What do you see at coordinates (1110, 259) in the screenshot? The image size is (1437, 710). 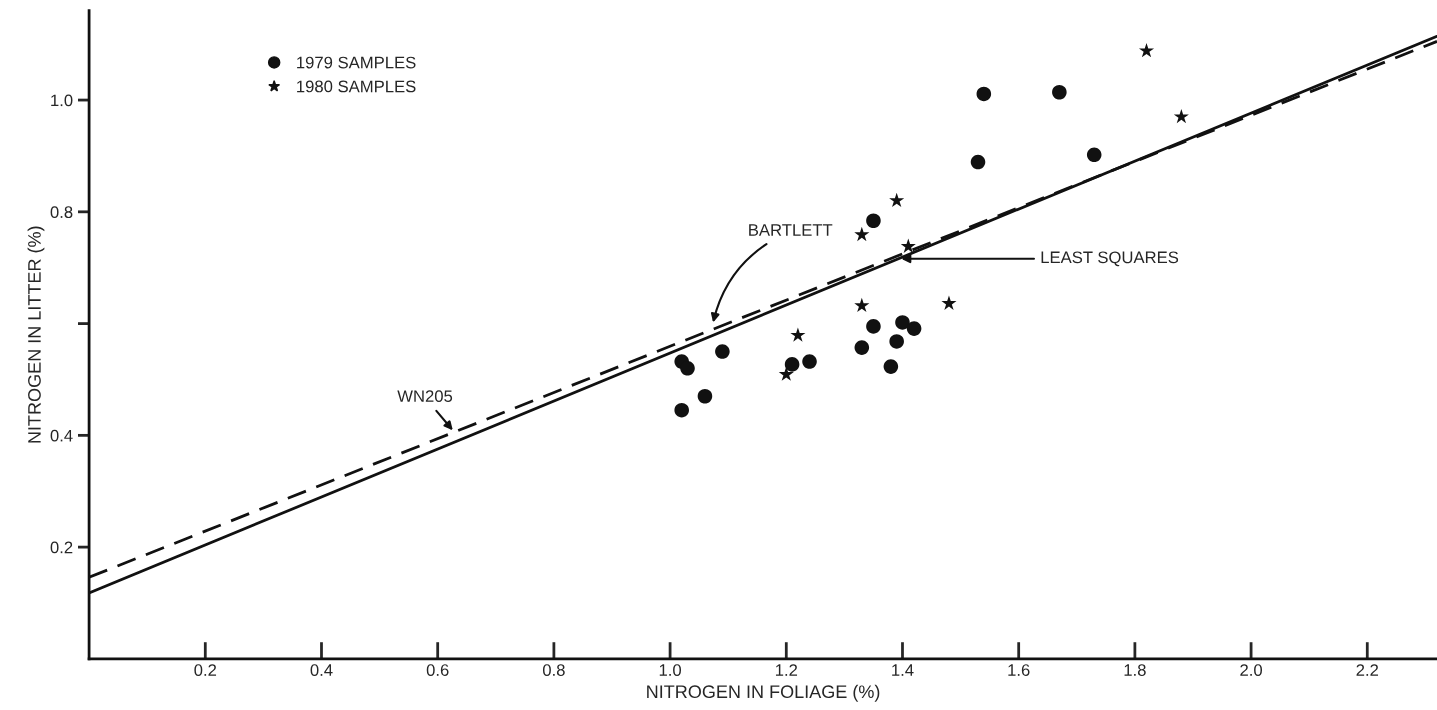 I see `annotation: LEAST SQUARES` at bounding box center [1110, 259].